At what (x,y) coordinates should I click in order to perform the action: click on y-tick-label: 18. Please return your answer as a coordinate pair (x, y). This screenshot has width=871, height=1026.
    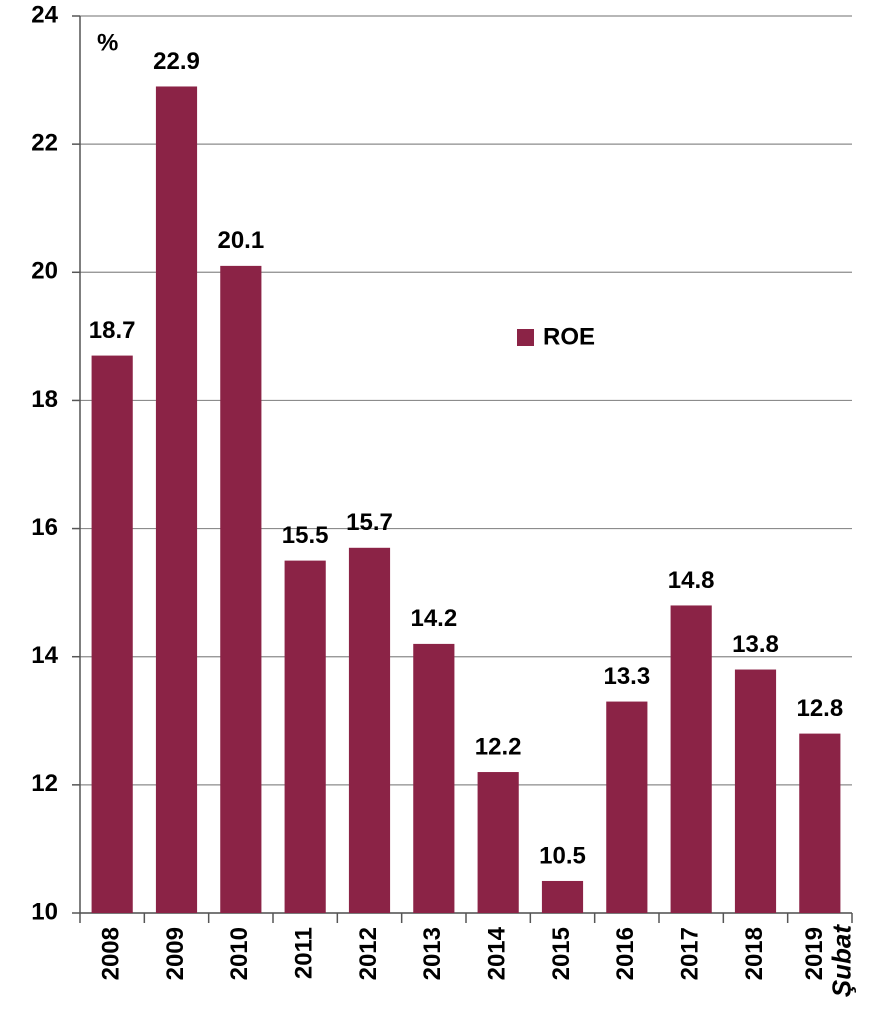
    Looking at the image, I should click on (44, 399).